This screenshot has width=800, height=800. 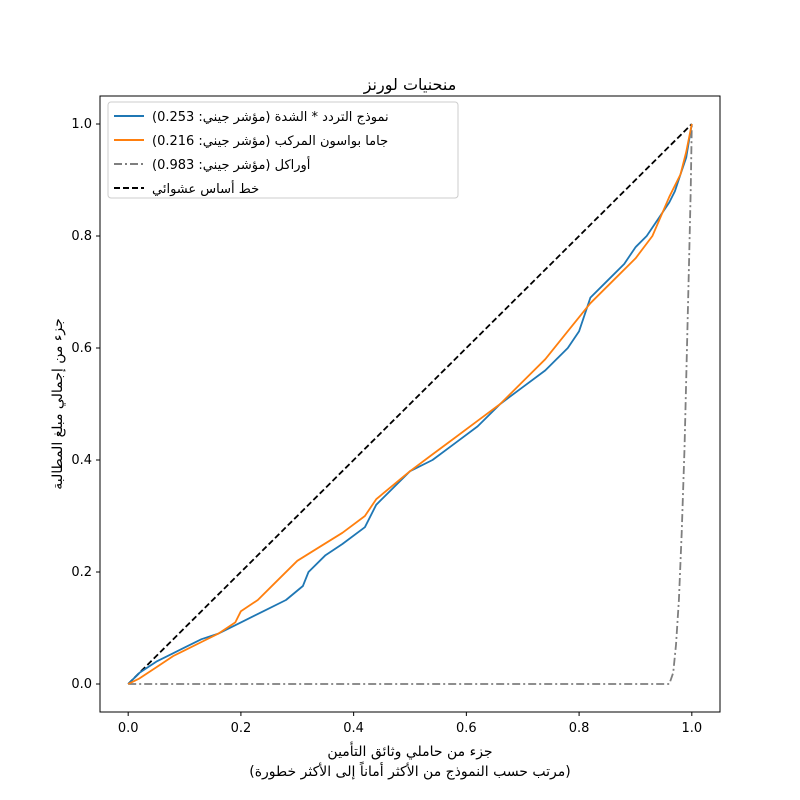 What do you see at coordinates (58, 404) in the screenshot?
I see `y-axis-label: جزء من إجمالي مبلغ المطالبة` at bounding box center [58, 404].